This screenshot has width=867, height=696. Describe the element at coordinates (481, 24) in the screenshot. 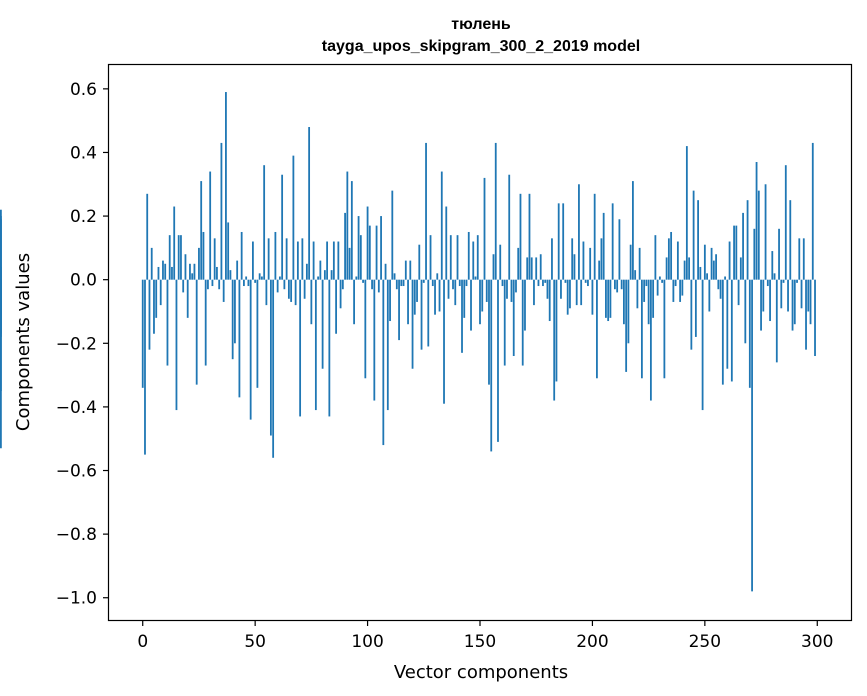

I see `chart-title-word: тюлень` at that location.